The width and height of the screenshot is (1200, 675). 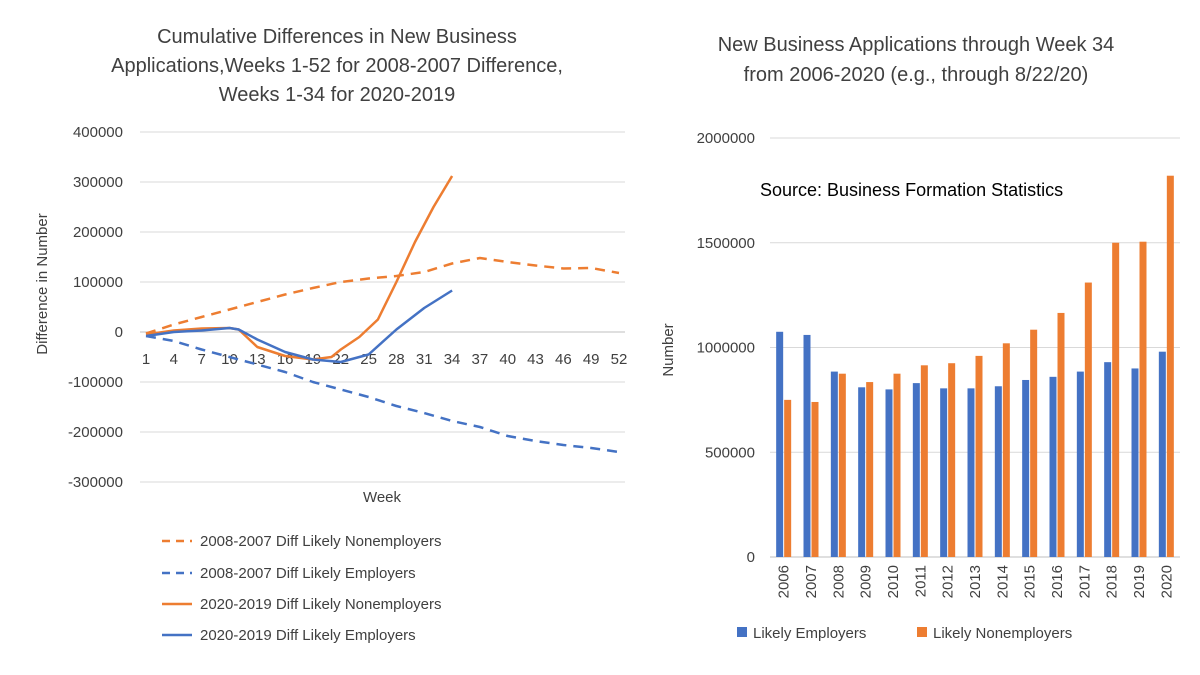 I want to click on bar-chart-x-tick-label: 2015, so click(x=1030, y=581).